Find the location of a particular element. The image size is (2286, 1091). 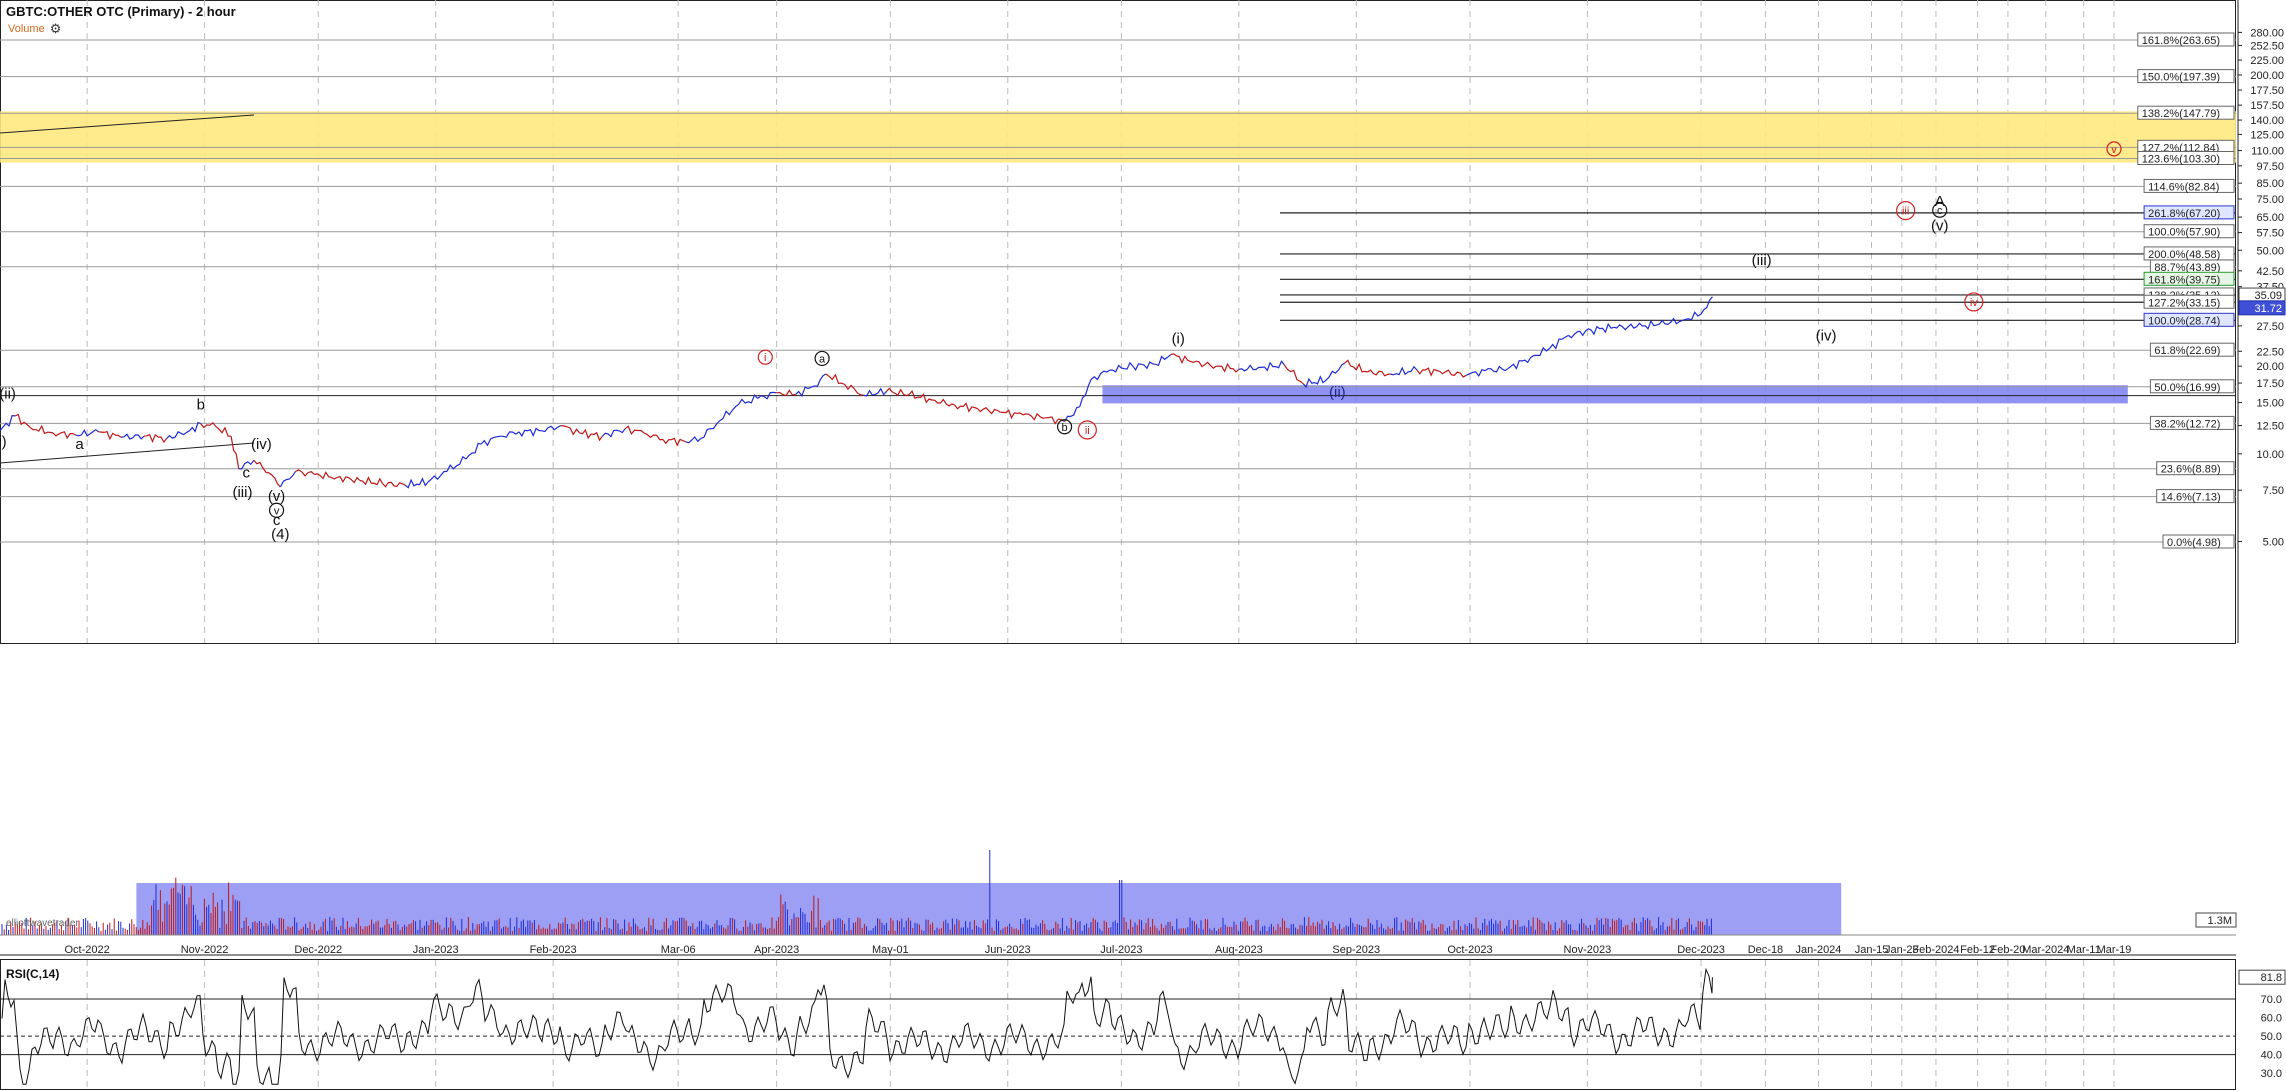

price-tick-label: 97.50 is located at coordinates (2270, 167).